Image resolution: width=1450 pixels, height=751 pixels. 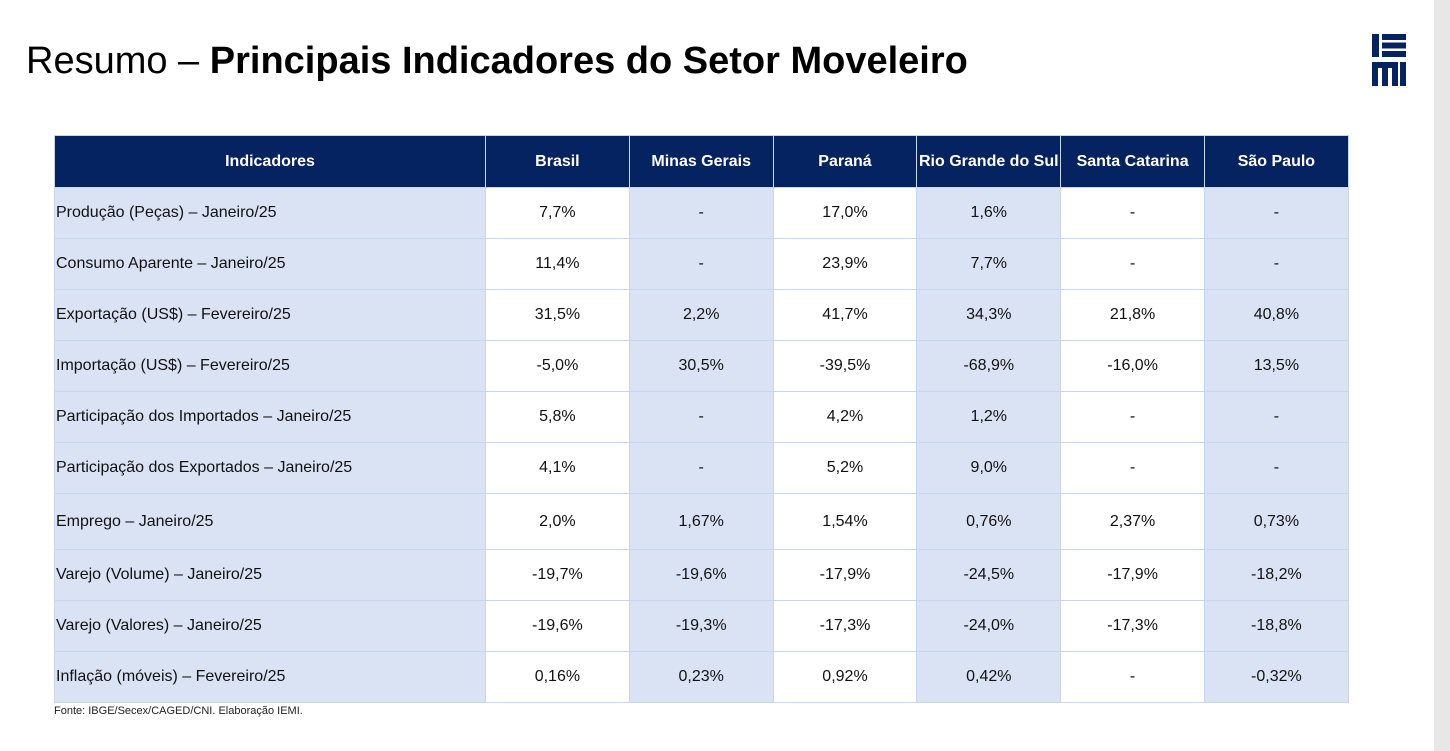 I want to click on cell-value: 1,2%, so click(x=989, y=417).